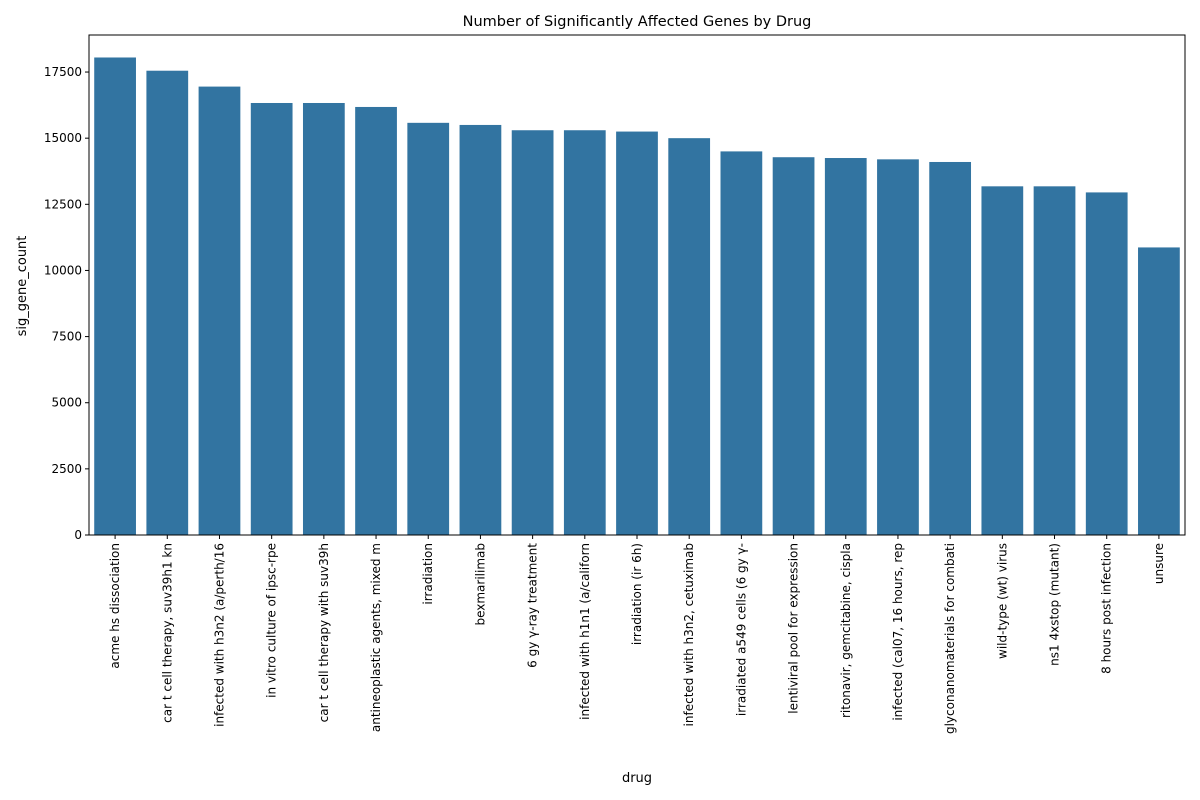  What do you see at coordinates (1107, 608) in the screenshot?
I see `x-tick-label: 8 hours post infection` at bounding box center [1107, 608].